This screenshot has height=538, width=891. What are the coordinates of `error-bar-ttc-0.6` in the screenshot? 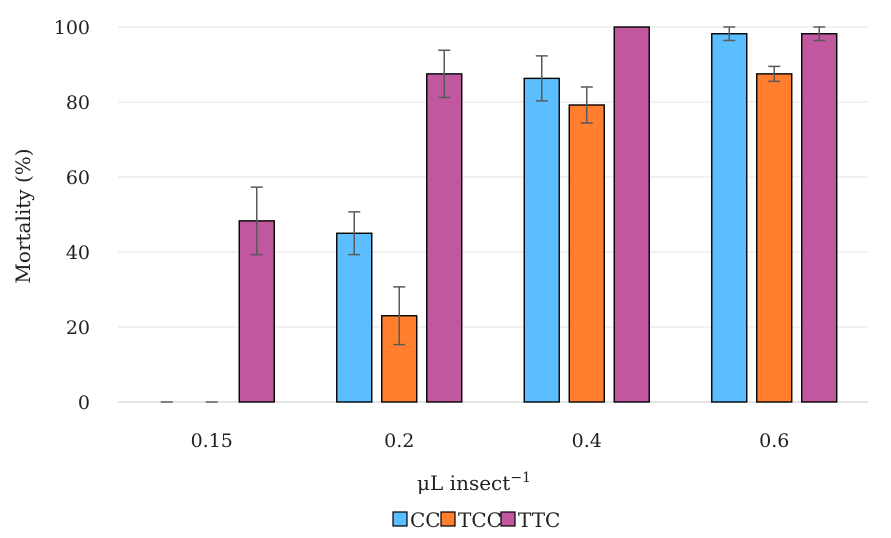 It's located at (819, 34).